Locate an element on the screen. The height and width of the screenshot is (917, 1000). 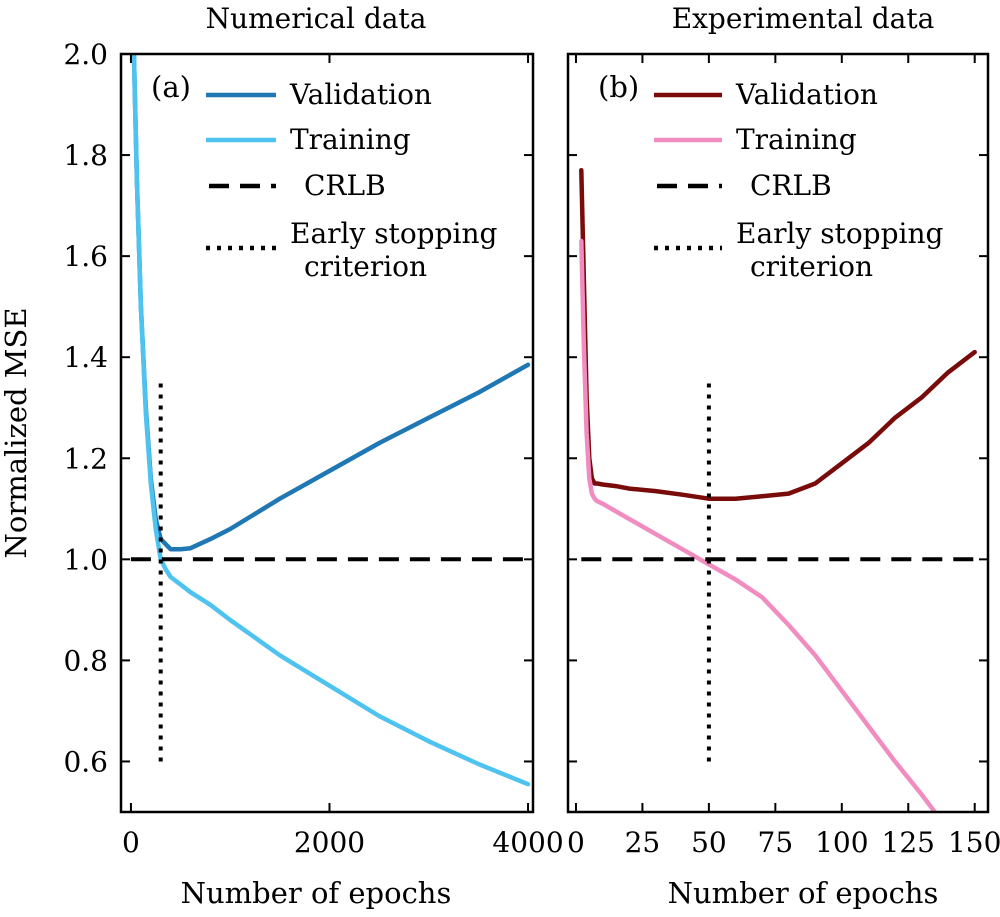
panel-title: Experimental data is located at coordinates (803, 18).